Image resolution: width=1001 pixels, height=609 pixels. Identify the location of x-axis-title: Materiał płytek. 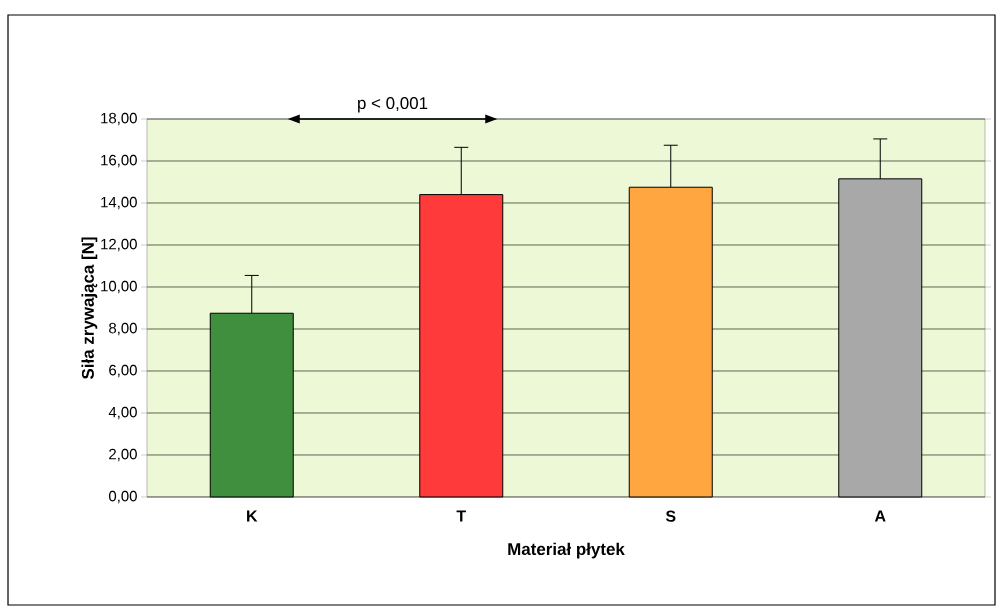
(566, 550).